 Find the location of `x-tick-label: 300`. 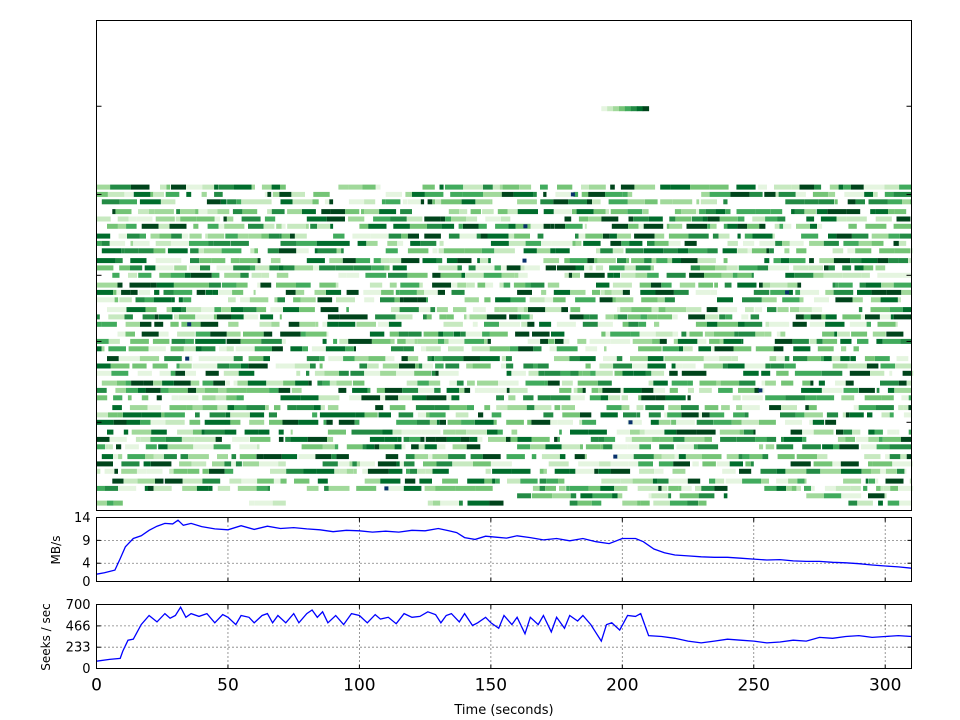

x-tick-label: 300 is located at coordinates (885, 686).